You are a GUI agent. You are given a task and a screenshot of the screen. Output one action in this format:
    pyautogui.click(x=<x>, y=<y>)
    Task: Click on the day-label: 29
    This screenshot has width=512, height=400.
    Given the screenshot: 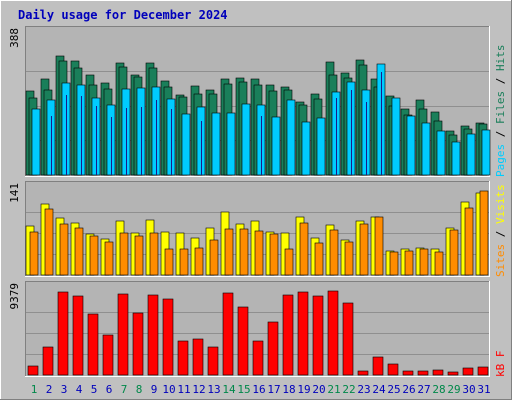 What is the action you would take?
    pyautogui.click(x=453, y=389)
    